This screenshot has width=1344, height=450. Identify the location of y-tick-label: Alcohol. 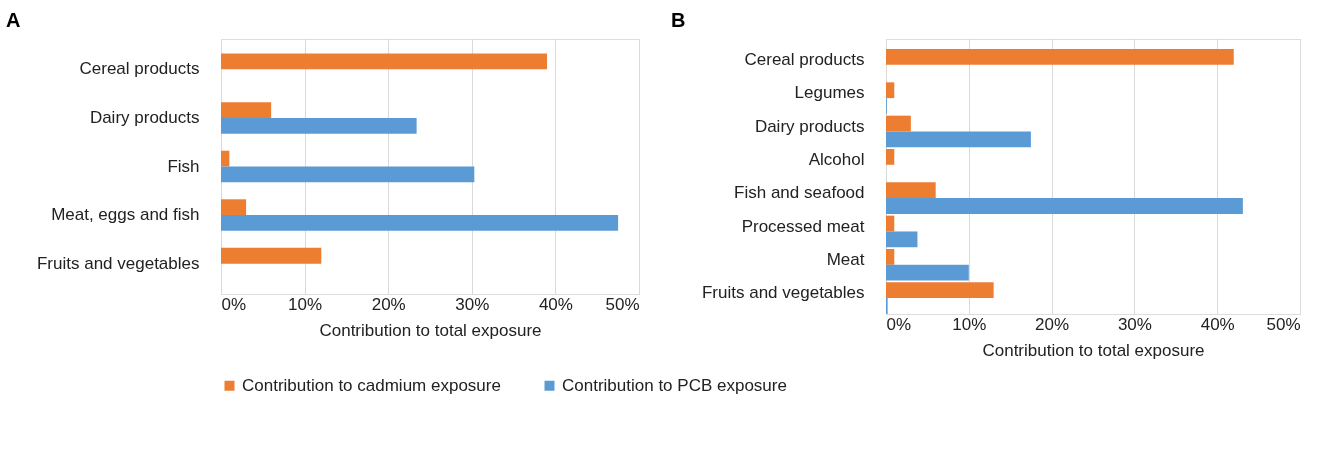
(836, 159).